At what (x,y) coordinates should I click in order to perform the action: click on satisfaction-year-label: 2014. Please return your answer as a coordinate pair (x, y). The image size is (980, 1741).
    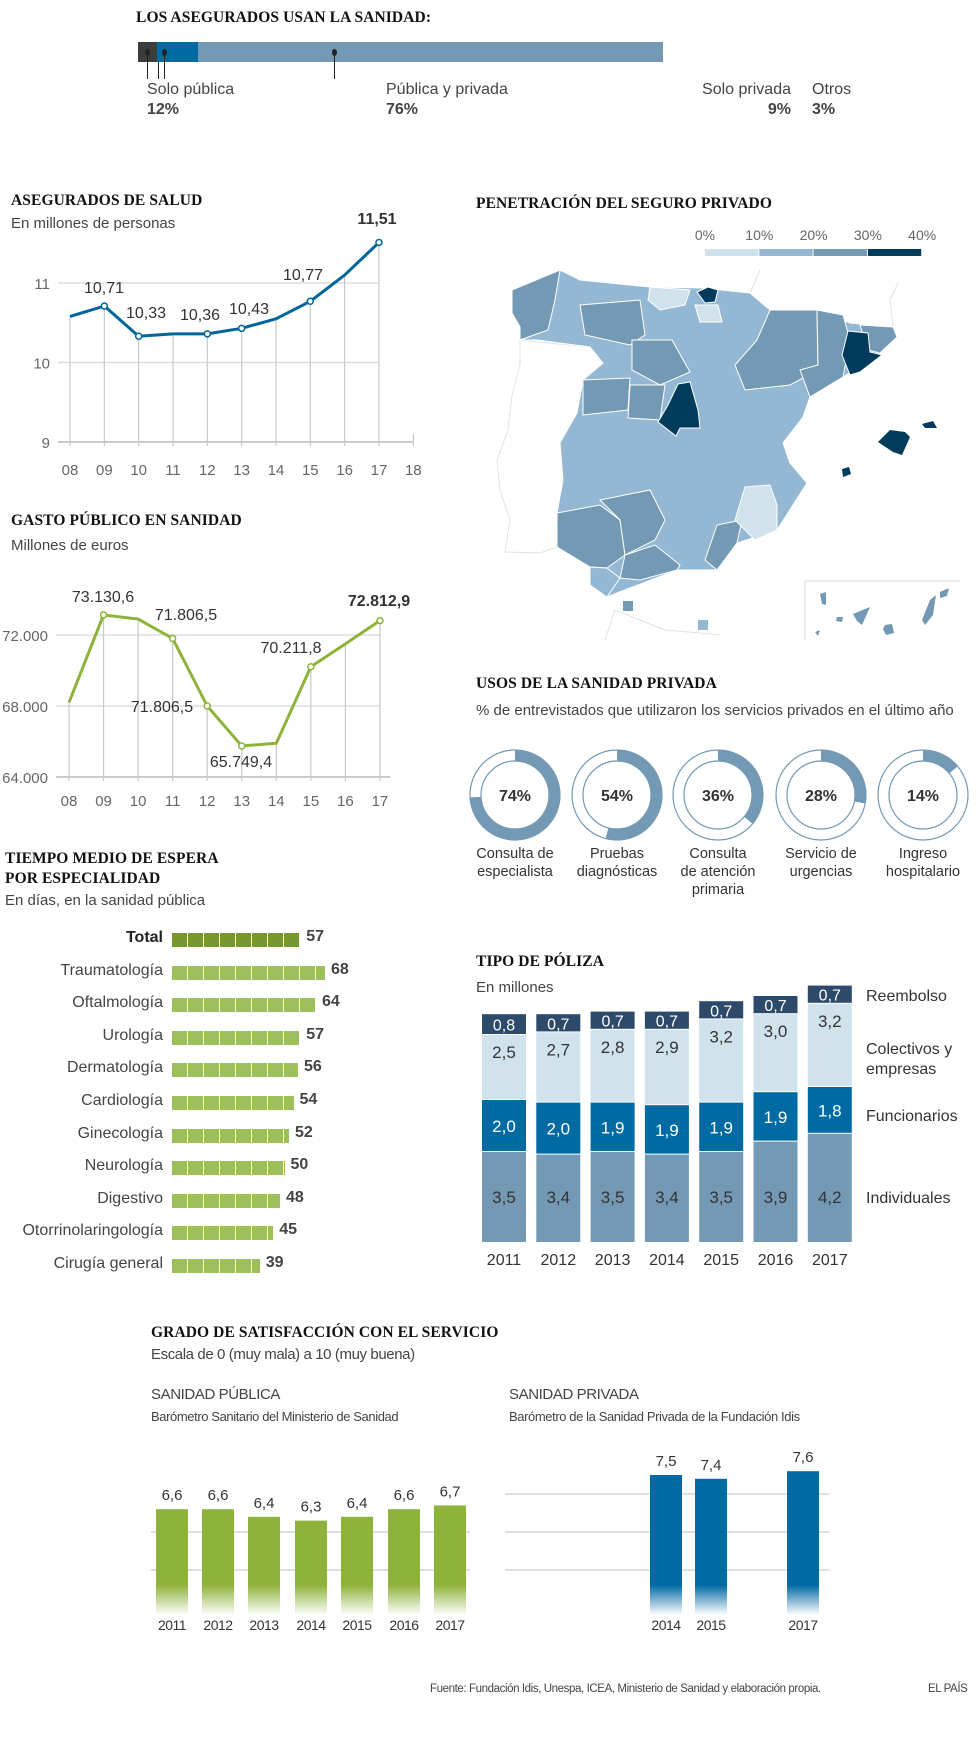
    Looking at the image, I should click on (666, 1625).